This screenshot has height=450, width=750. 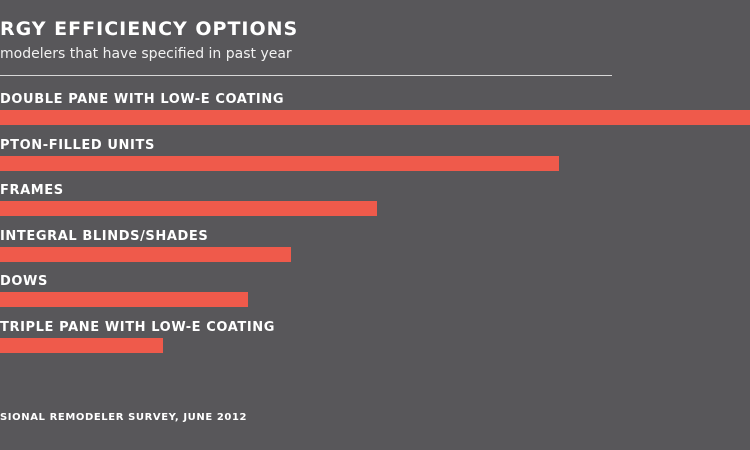 What do you see at coordinates (104, 236) in the screenshot?
I see `bar-label: INTEGRAL BLINDS/SHADES` at bounding box center [104, 236].